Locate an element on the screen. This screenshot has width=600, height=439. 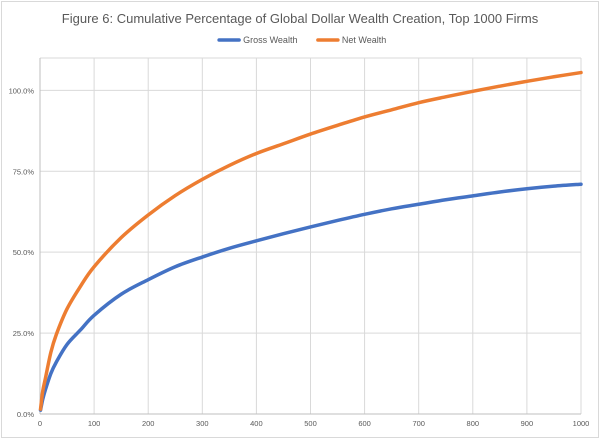
y-tick-label-1: 25.0% is located at coordinates (24, 333).